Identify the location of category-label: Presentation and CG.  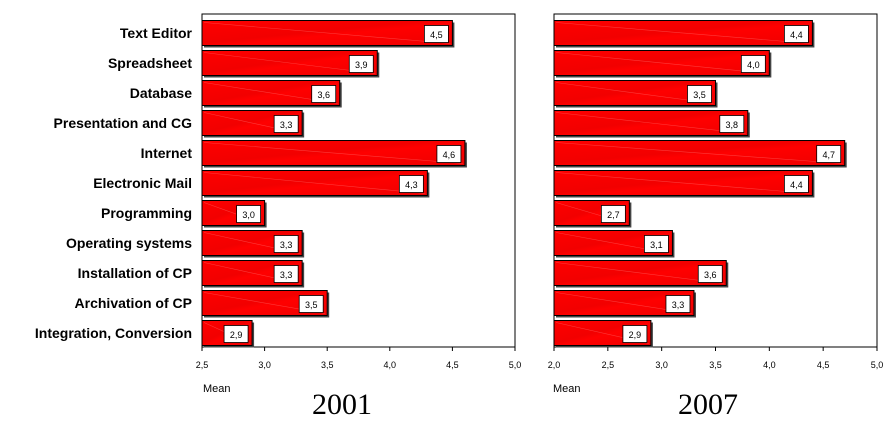
(123, 123).